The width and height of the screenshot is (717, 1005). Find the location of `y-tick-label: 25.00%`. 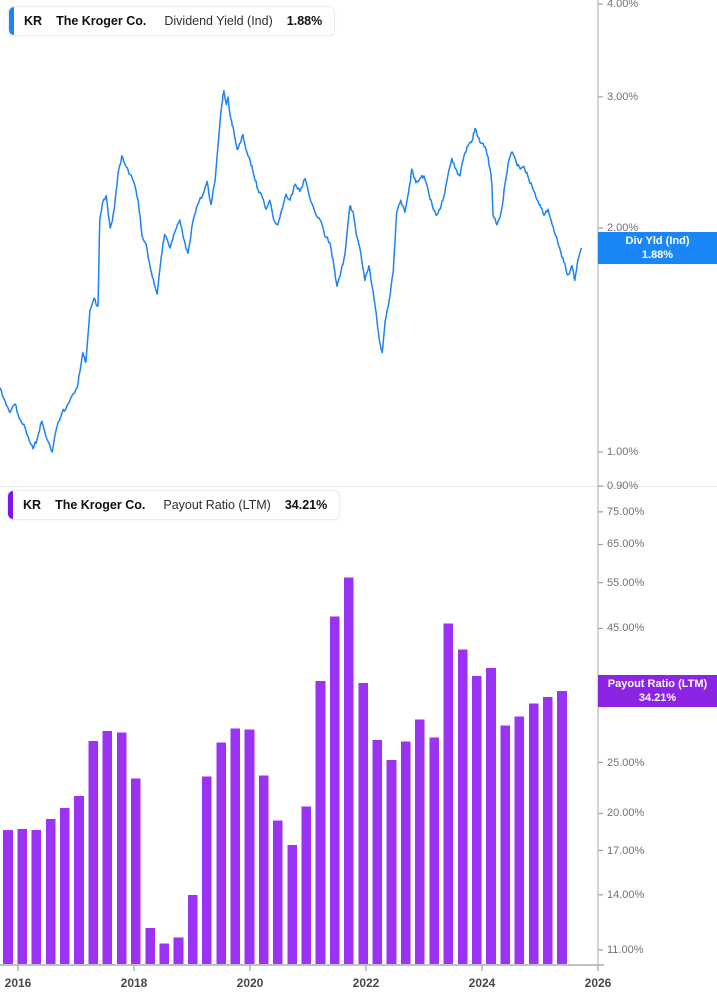

y-tick-label: 25.00% is located at coordinates (626, 762).